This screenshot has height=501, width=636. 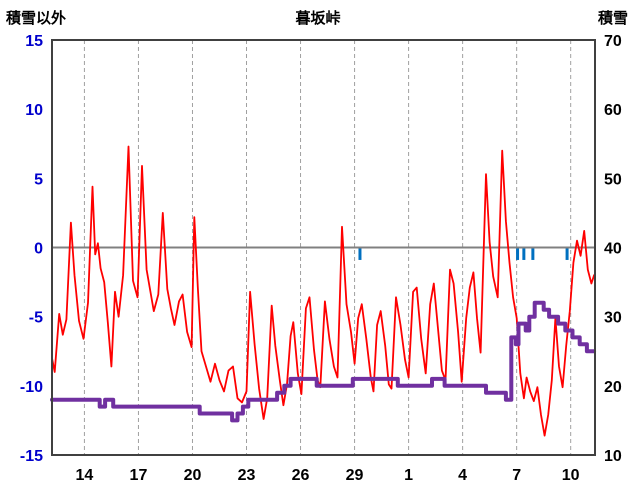 I want to click on right-tick-label: 30, so click(x=613, y=318).